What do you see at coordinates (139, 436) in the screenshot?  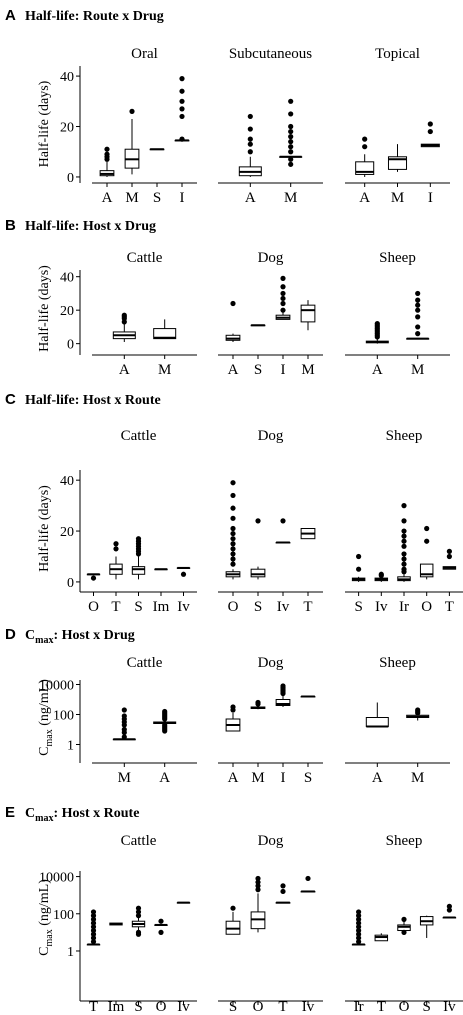 I see `facet-title: Cattle` at bounding box center [139, 436].